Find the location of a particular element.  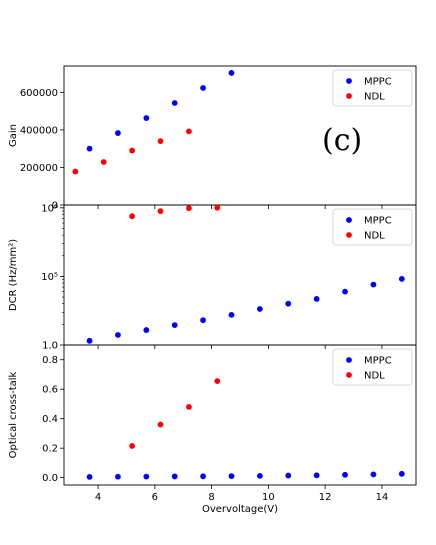

y-tick-label: 0.0 is located at coordinates (50, 478).